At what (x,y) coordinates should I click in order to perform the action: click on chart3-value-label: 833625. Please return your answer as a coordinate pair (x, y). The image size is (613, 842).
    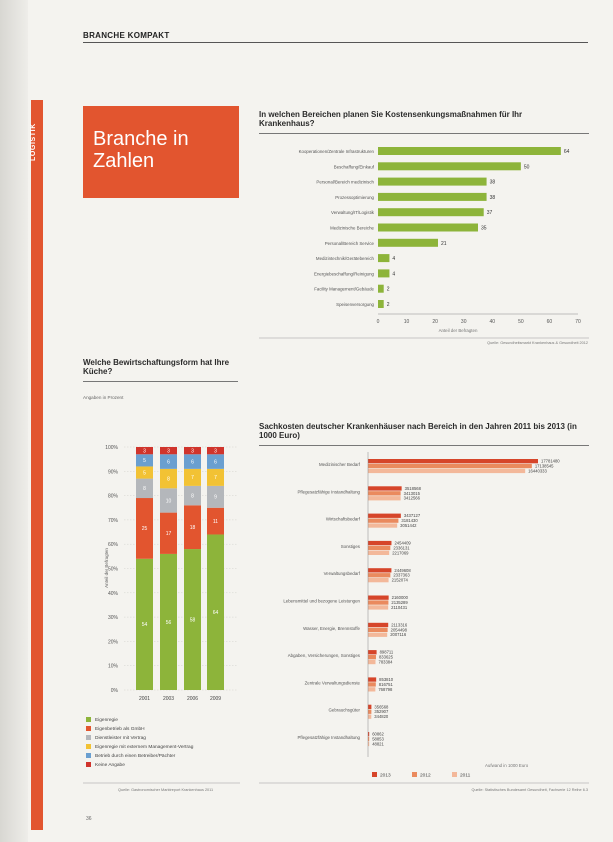
    Looking at the image, I should click on (386, 657).